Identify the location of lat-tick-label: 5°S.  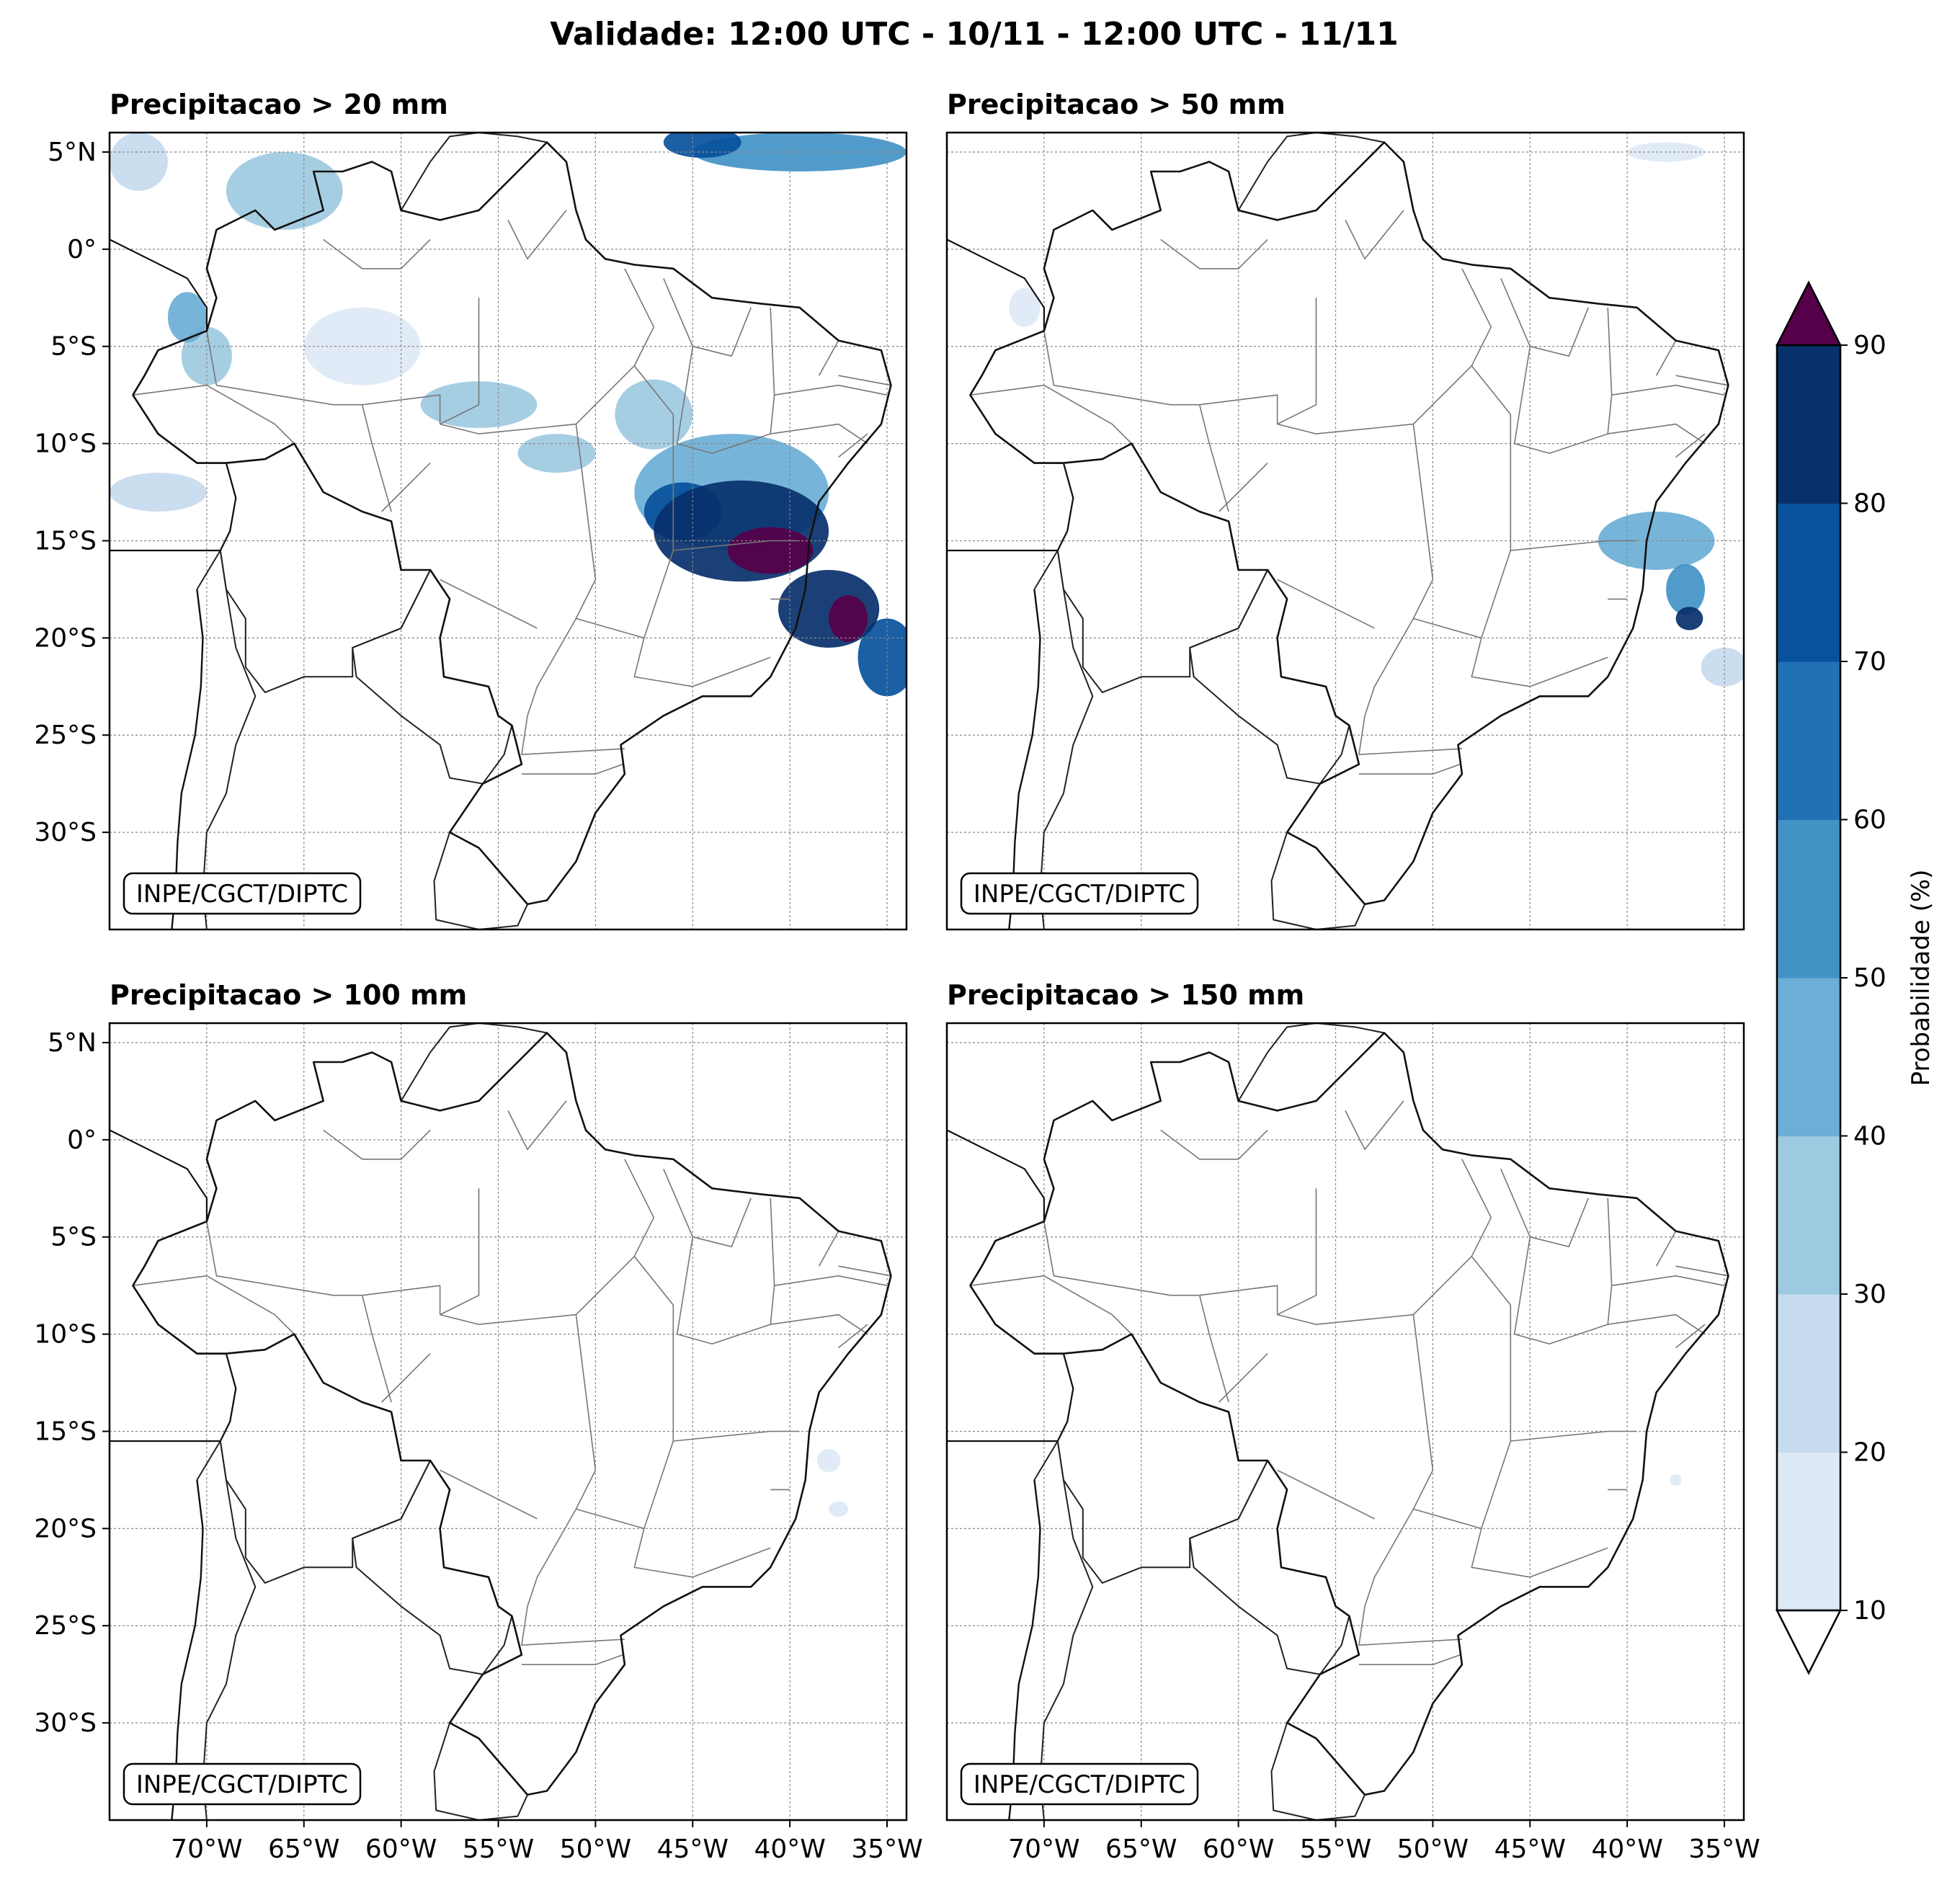
(73, 1237).